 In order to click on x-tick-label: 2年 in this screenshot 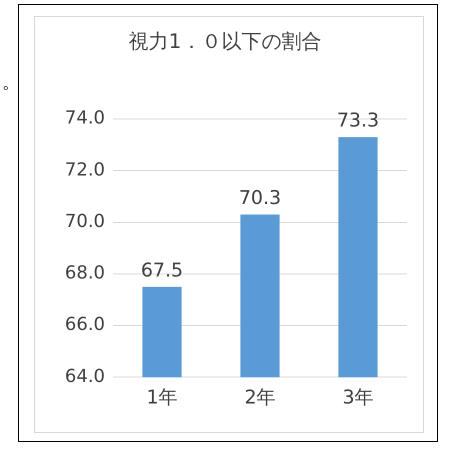, I will do `click(260, 397)`.